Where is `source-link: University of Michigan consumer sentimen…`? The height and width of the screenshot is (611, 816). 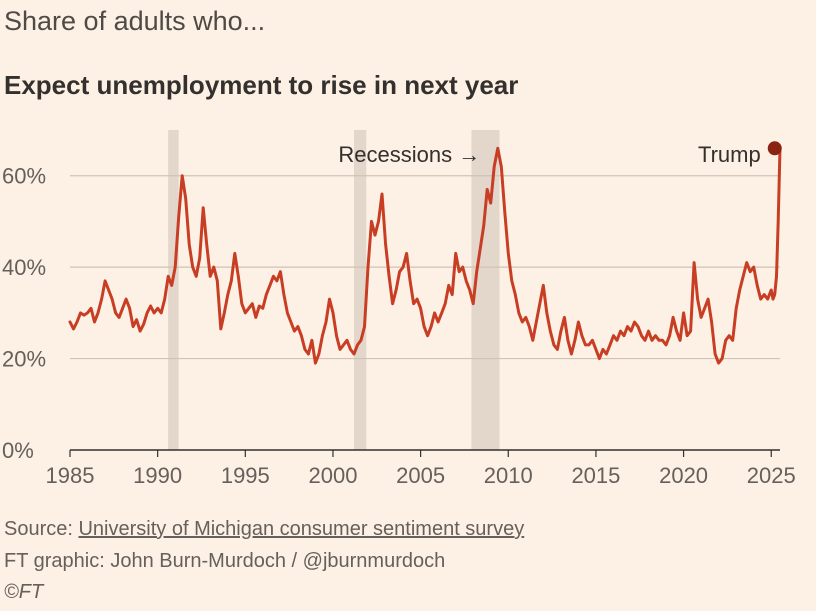 source-link: University of Michigan consumer sentimen… is located at coordinates (301, 529).